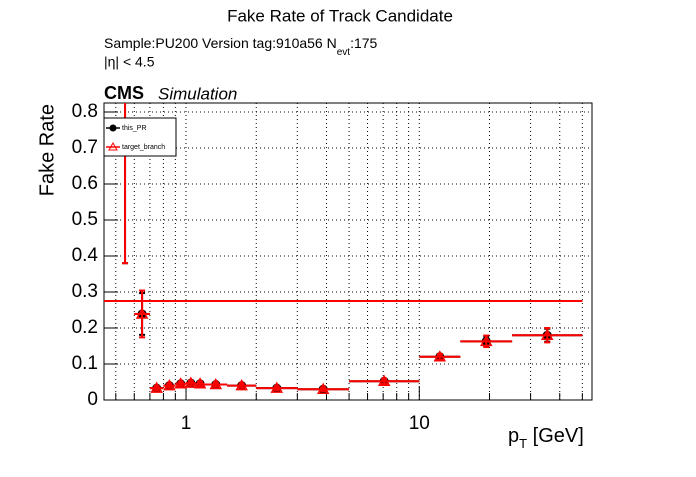 This screenshot has width=696, height=477. Describe the element at coordinates (85, 255) in the screenshot. I see `y-tick-label: 0.4` at that location.